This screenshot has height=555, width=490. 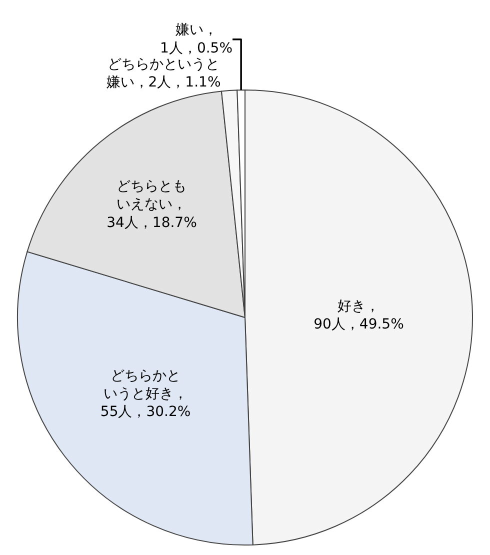 What do you see at coordinates (145, 394) in the screenshot?
I see `slice-label: どちらかというと好き，55人，30.2%` at bounding box center [145, 394].